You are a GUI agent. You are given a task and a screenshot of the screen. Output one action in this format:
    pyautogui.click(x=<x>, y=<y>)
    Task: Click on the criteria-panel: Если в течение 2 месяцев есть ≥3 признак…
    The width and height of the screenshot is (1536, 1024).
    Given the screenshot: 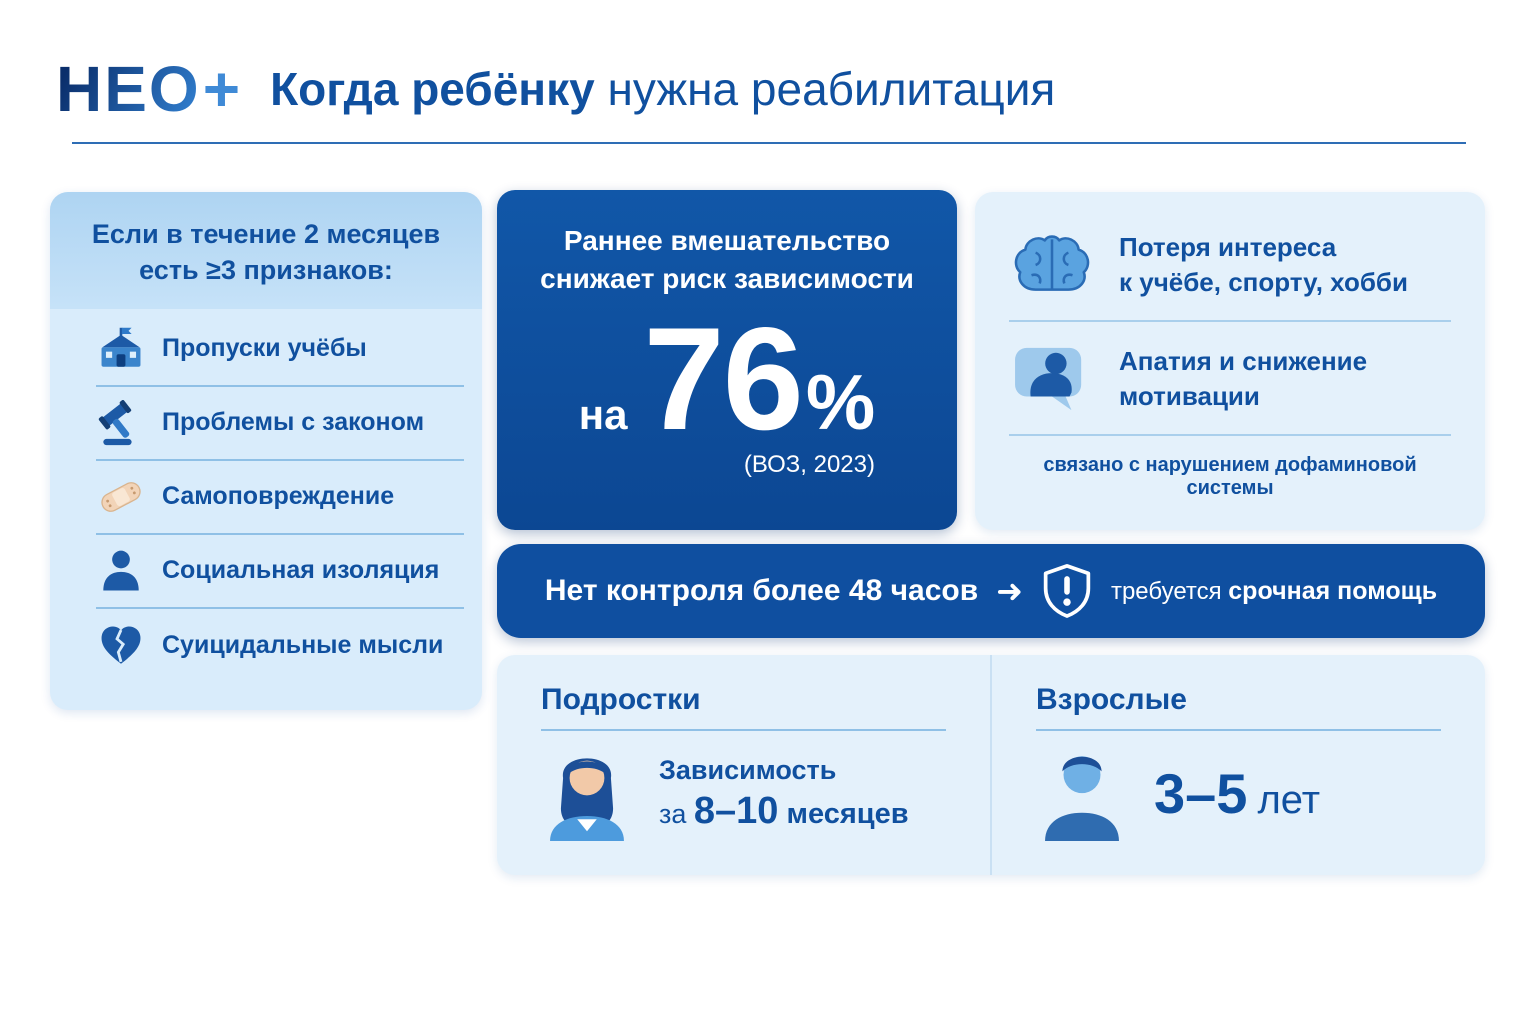 What is the action you would take?
    pyautogui.click(x=266, y=451)
    